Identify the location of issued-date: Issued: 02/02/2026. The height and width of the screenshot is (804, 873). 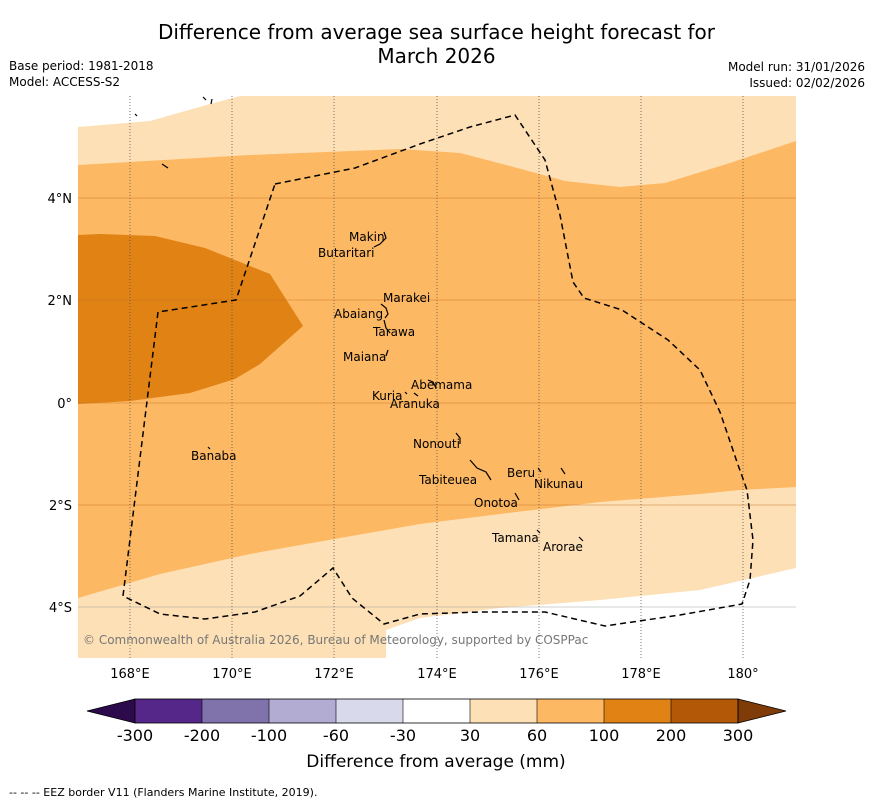
(807, 83).